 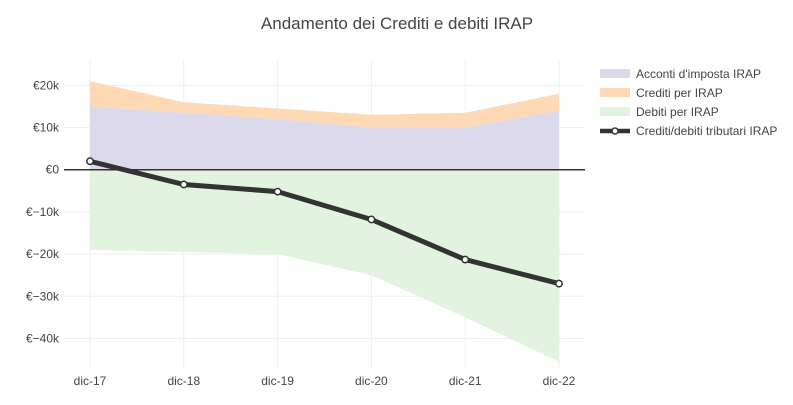 I want to click on x-tick-label: dic-21, so click(x=465, y=381).